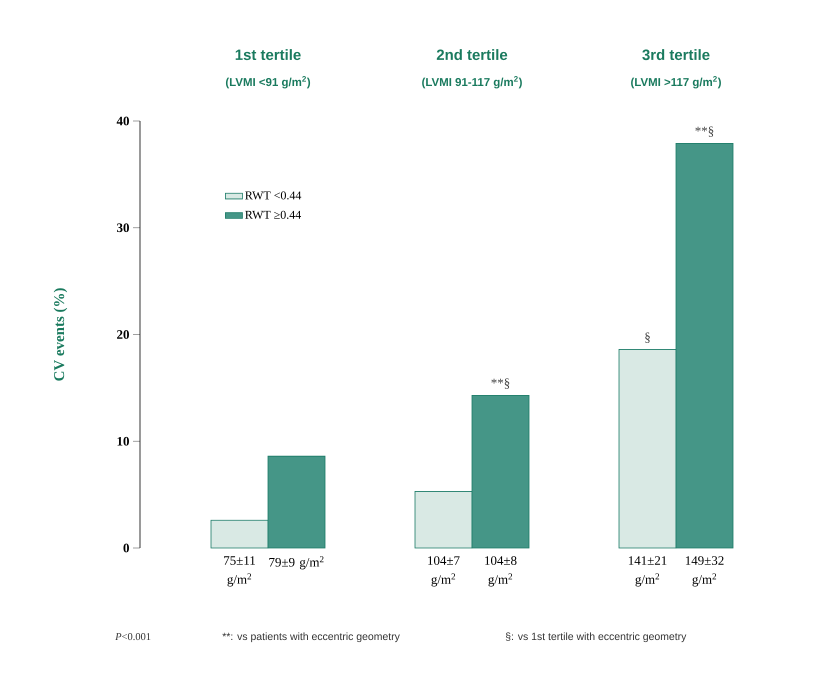 The image size is (832, 691). What do you see at coordinates (596, 637) in the screenshot?
I see `text: §: vs 1st tertile with eccentric geometry` at bounding box center [596, 637].